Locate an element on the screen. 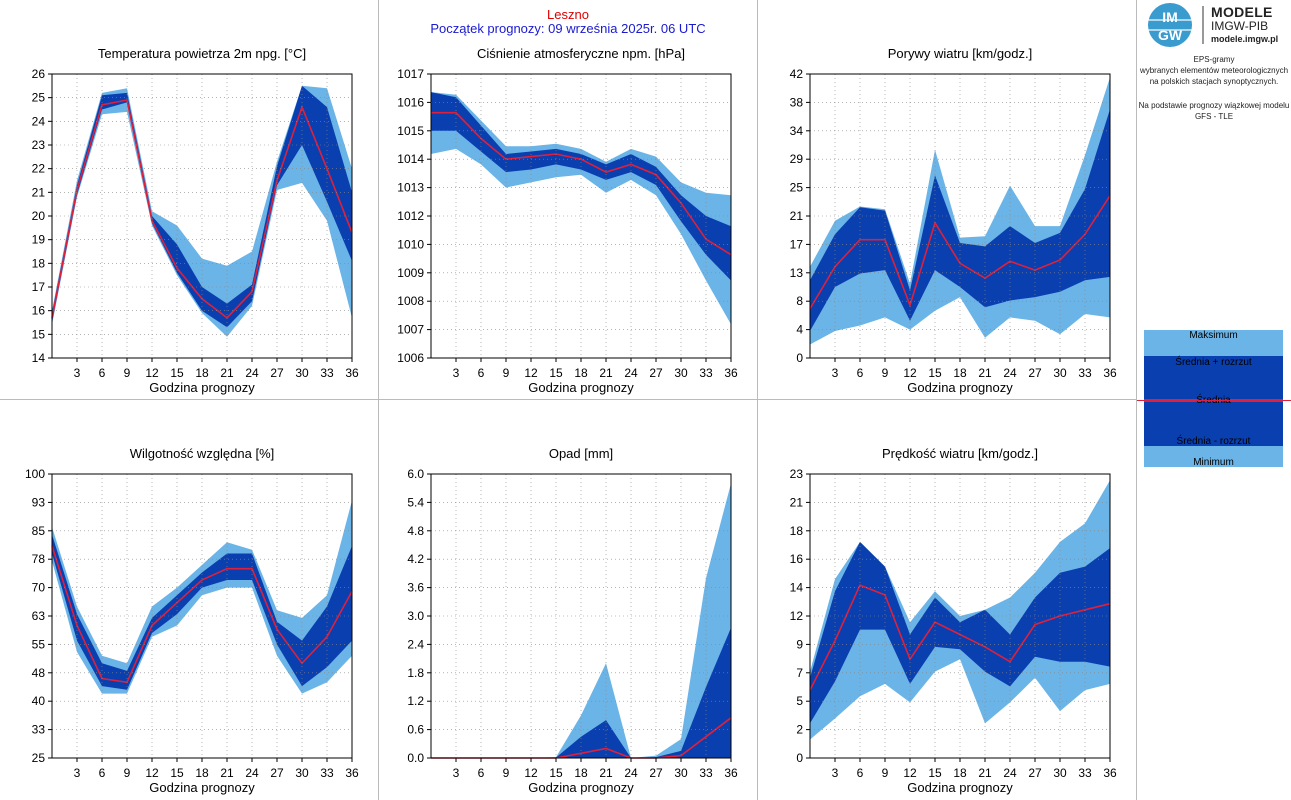  description-line: na polskich stacjach synoptycznych. is located at coordinates (1214, 81).